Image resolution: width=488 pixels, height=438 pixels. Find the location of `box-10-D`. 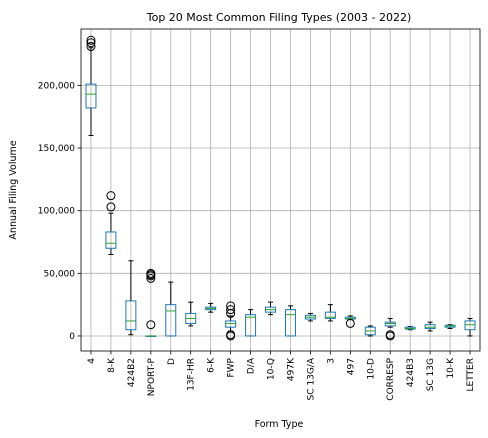

box-10-D is located at coordinates (370, 331).